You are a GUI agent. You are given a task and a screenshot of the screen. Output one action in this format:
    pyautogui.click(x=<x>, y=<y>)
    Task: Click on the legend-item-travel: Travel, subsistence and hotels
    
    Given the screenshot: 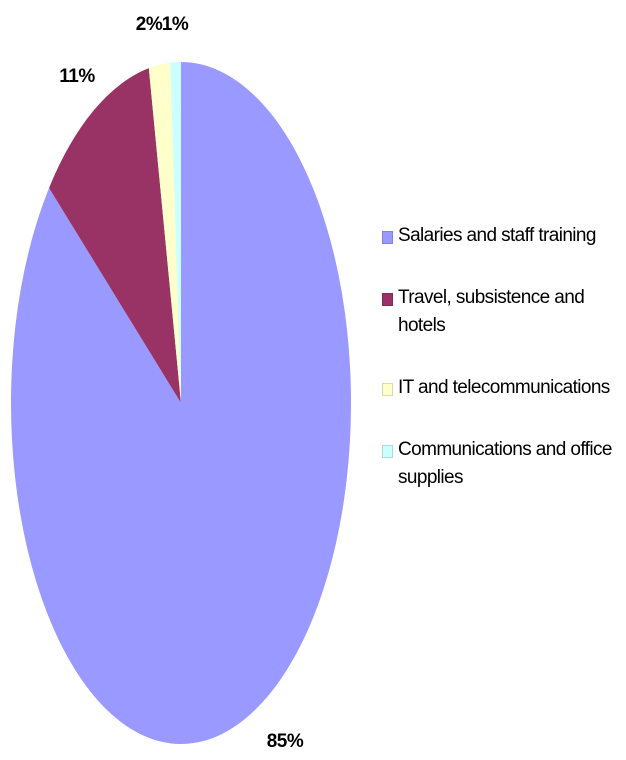 What is the action you would take?
    pyautogui.click(x=504, y=312)
    